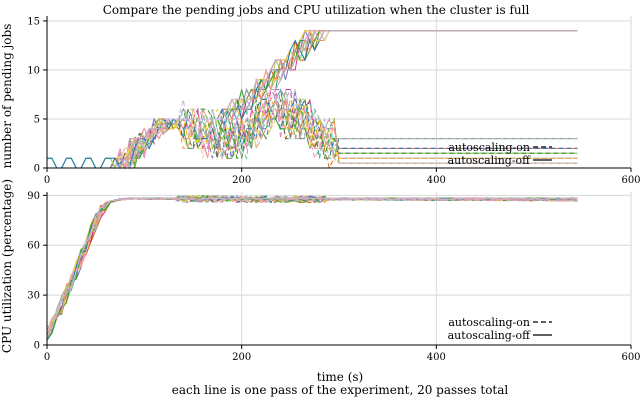 The image size is (640, 400). I want to click on cpu-utilization-legend: autoscaling-on autoscaling-off, so click(500, 329).